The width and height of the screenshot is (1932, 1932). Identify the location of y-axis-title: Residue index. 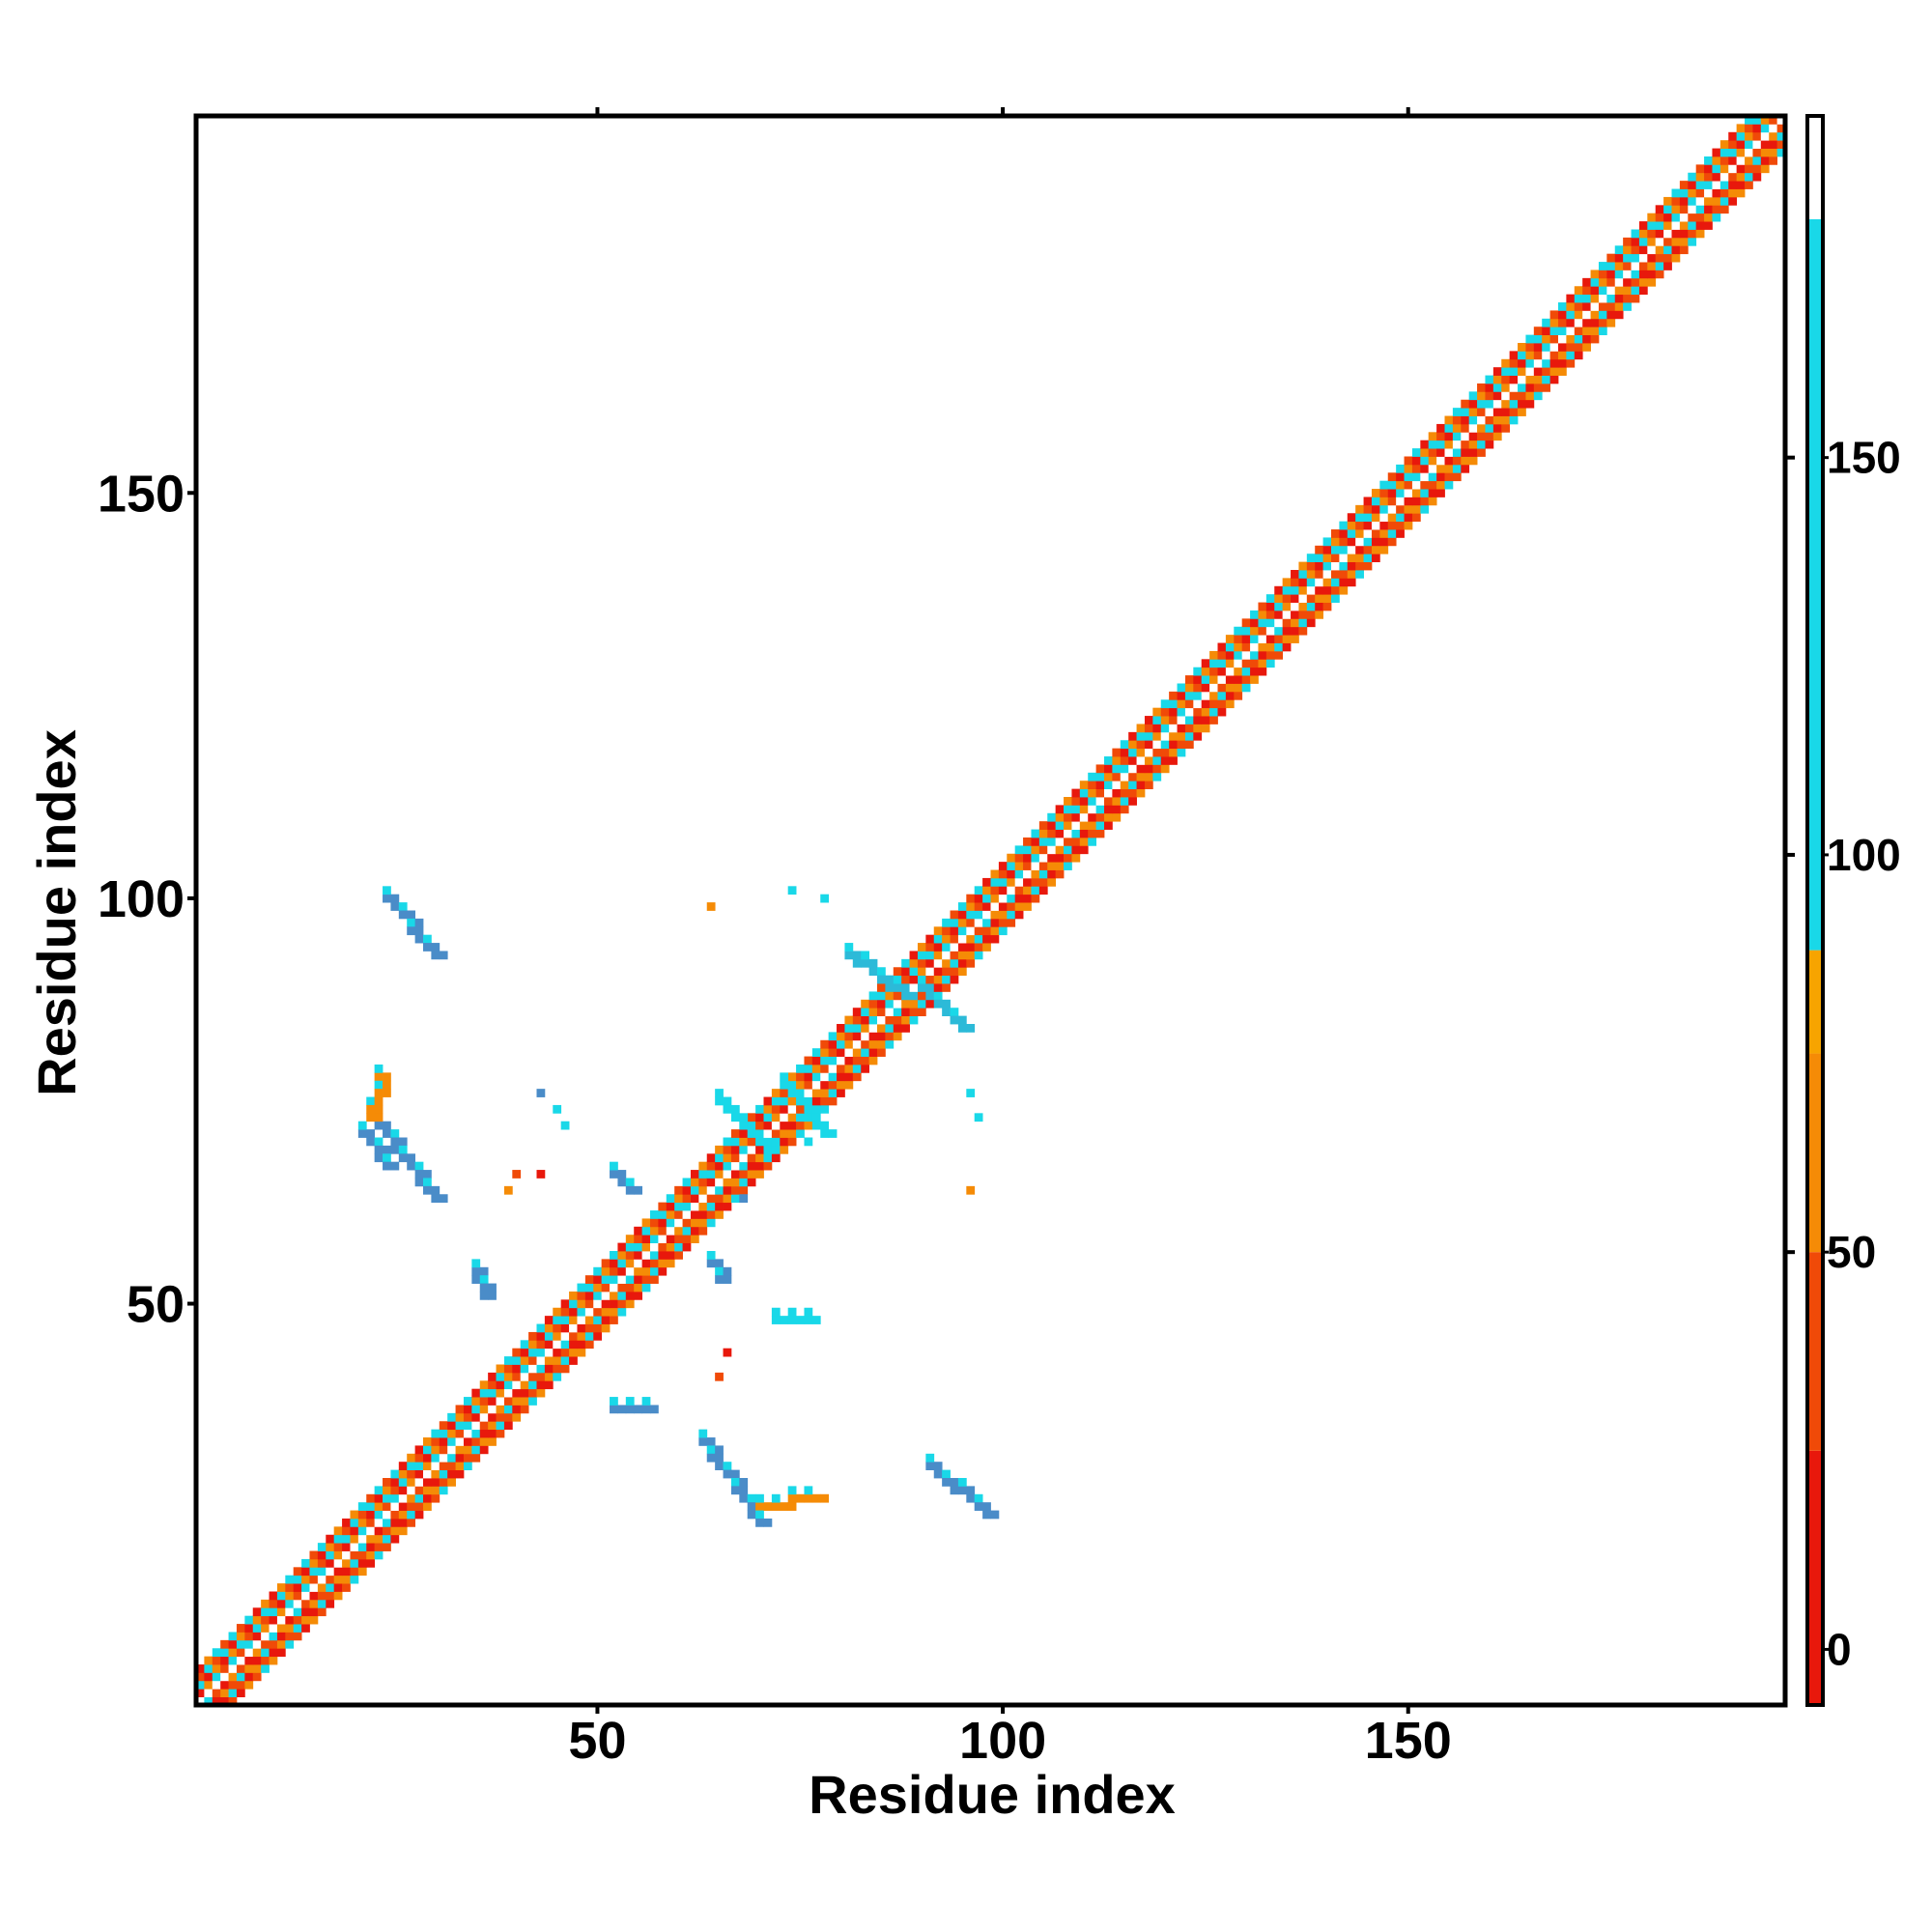
(56, 912).